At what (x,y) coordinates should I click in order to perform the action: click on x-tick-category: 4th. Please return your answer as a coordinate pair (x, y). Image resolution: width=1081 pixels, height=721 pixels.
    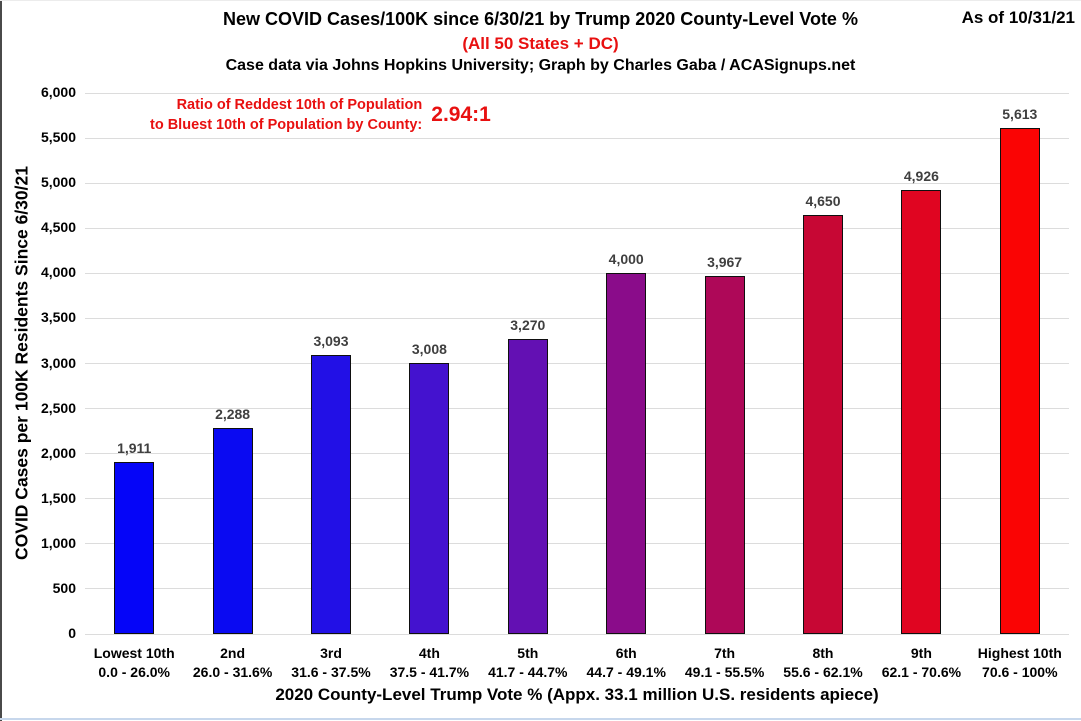
    Looking at the image, I should click on (429, 653).